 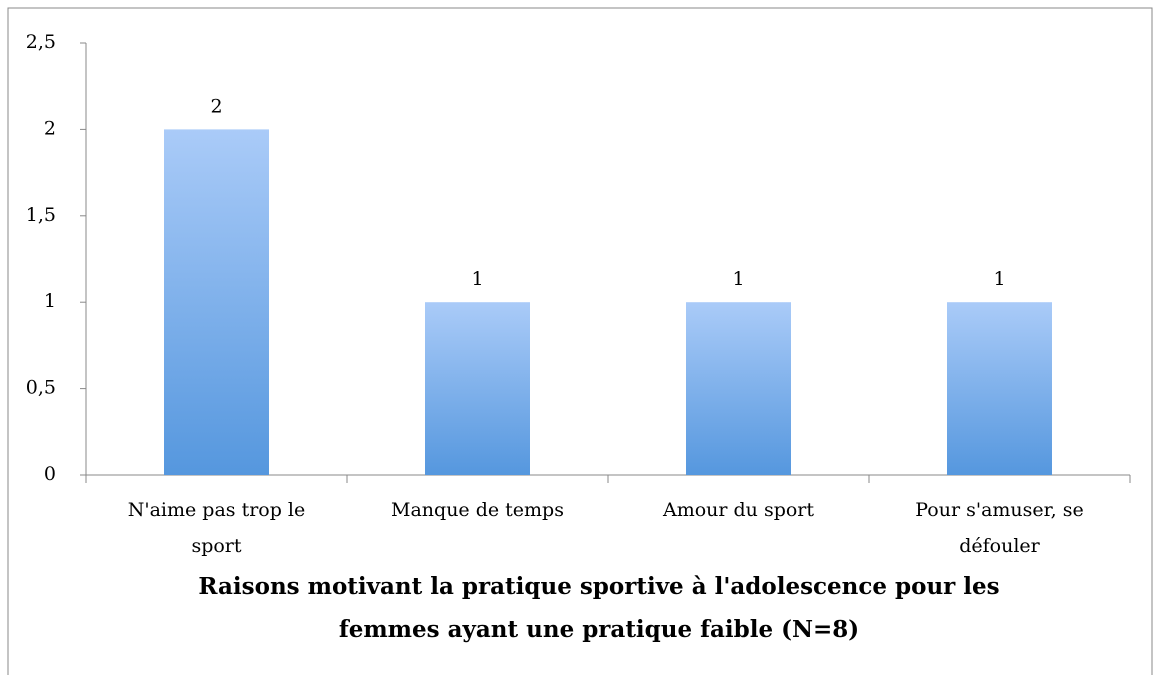 I want to click on data-label: 2, so click(x=216, y=106).